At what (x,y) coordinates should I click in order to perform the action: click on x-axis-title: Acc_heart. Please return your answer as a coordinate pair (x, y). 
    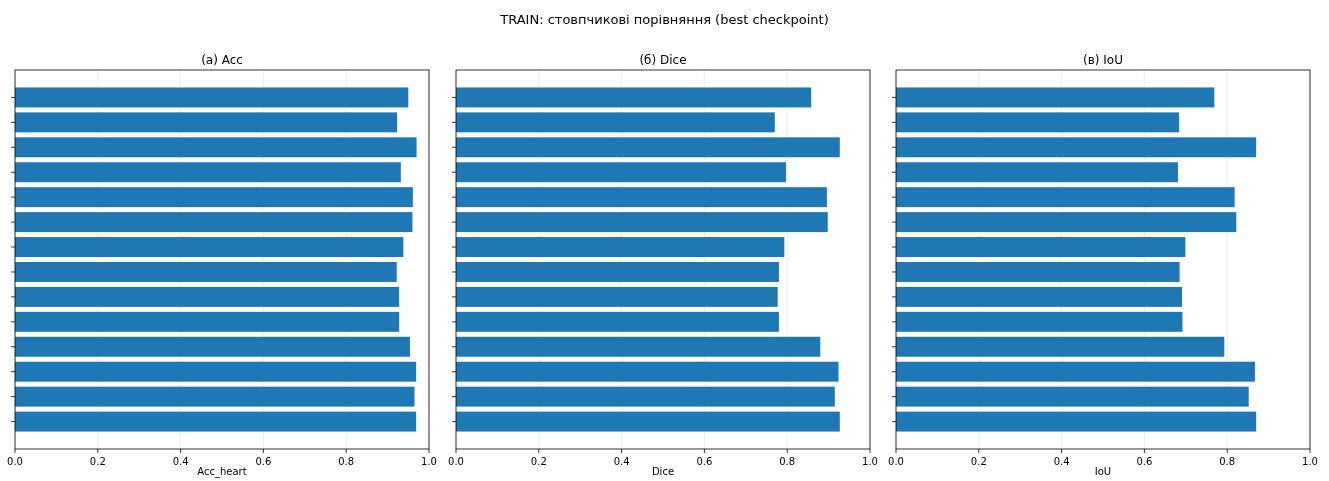
    Looking at the image, I should click on (222, 472).